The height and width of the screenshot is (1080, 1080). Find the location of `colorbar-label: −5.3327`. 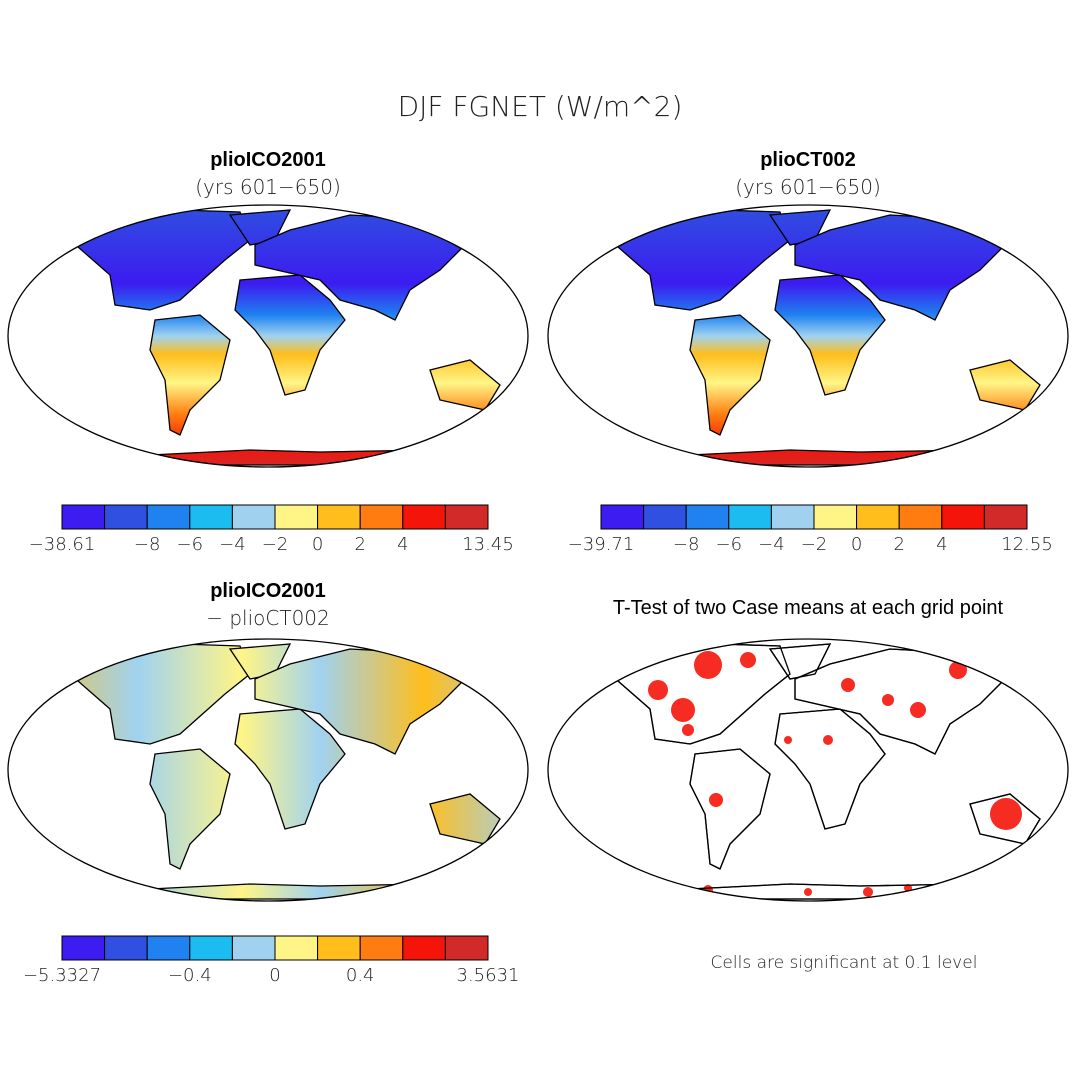

colorbar-label: −5.3327 is located at coordinates (62, 975).